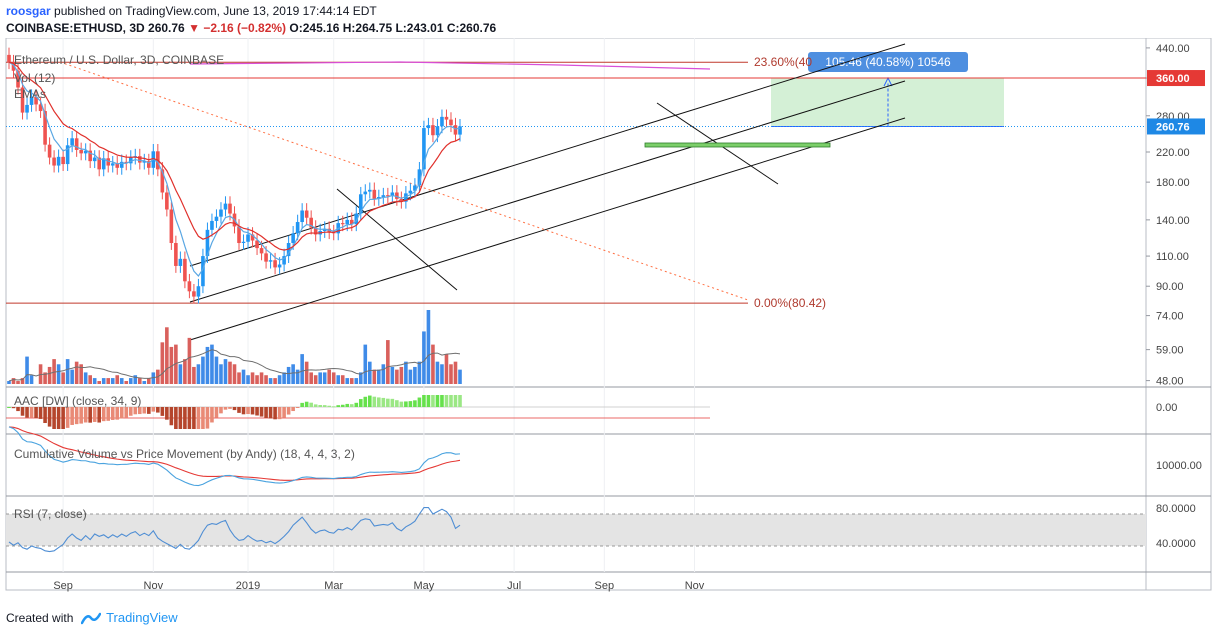  I want to click on price-axis-label: 440.00, so click(1173, 49).